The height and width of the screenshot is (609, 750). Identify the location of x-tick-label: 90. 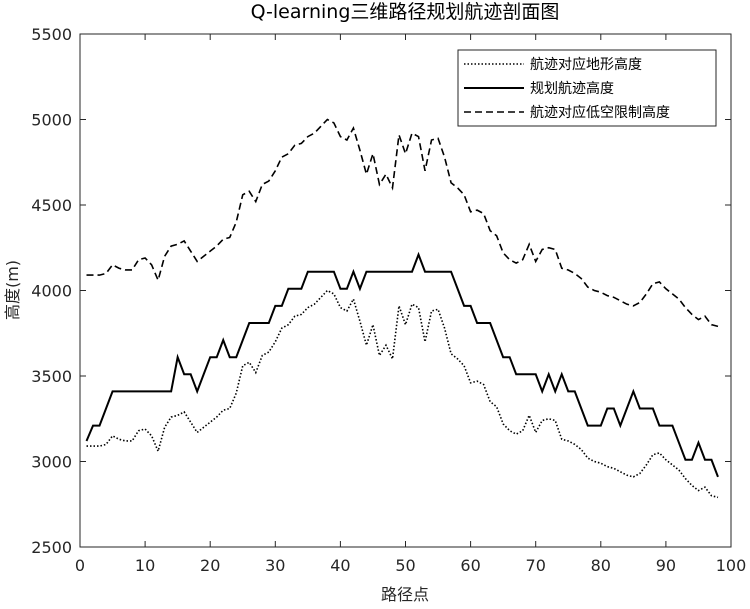
(666, 565).